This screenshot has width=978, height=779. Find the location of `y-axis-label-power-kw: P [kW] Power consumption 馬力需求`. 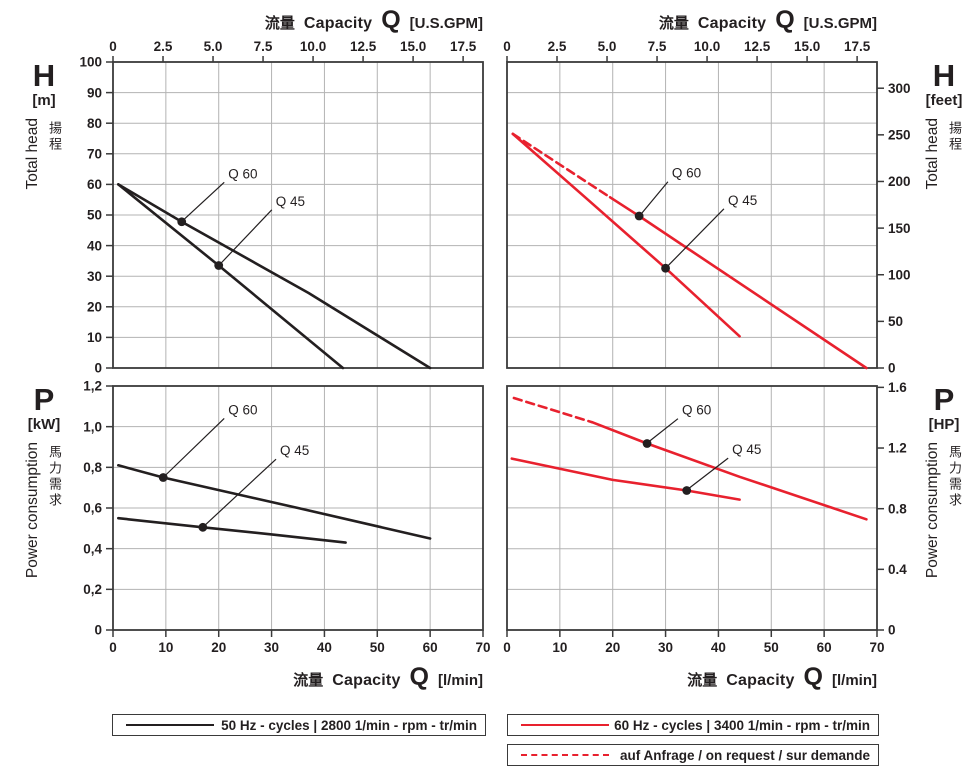

y-axis-label-power-kw: P [kW] Power consumption 馬力需求 is located at coordinates (44, 481).